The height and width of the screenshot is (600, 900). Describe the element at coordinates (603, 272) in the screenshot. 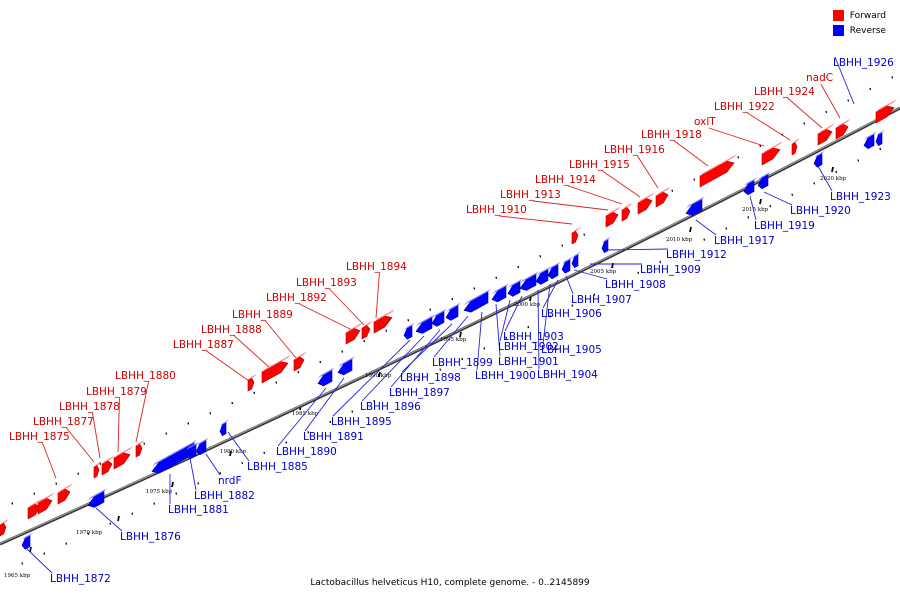

I see `scale-label: 2005 kbp` at that location.